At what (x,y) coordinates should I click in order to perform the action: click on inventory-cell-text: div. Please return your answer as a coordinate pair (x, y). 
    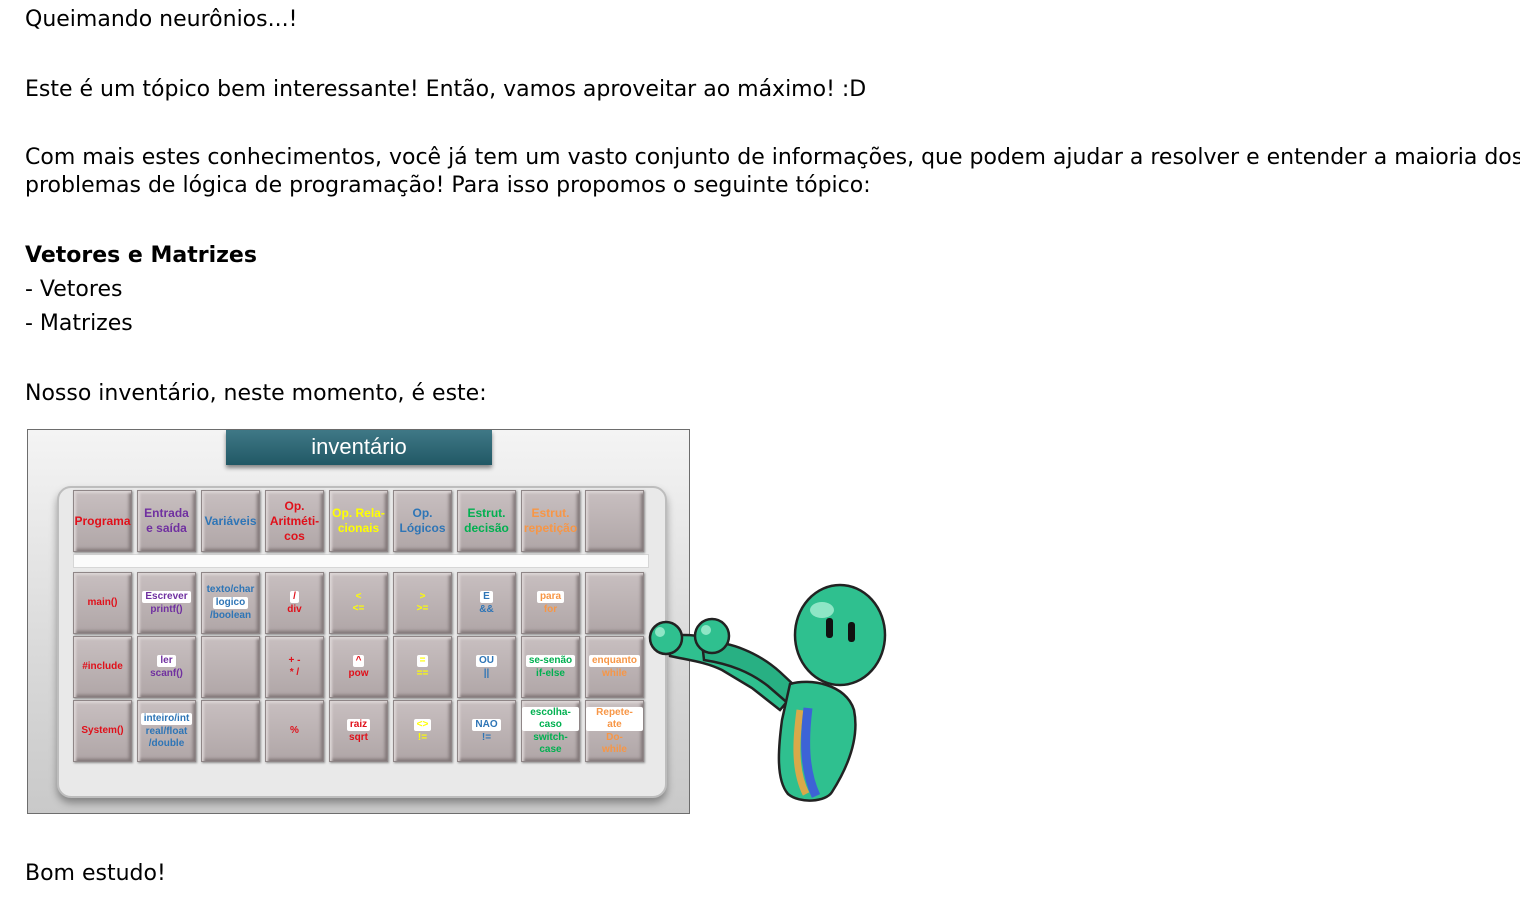
    Looking at the image, I should click on (294, 609).